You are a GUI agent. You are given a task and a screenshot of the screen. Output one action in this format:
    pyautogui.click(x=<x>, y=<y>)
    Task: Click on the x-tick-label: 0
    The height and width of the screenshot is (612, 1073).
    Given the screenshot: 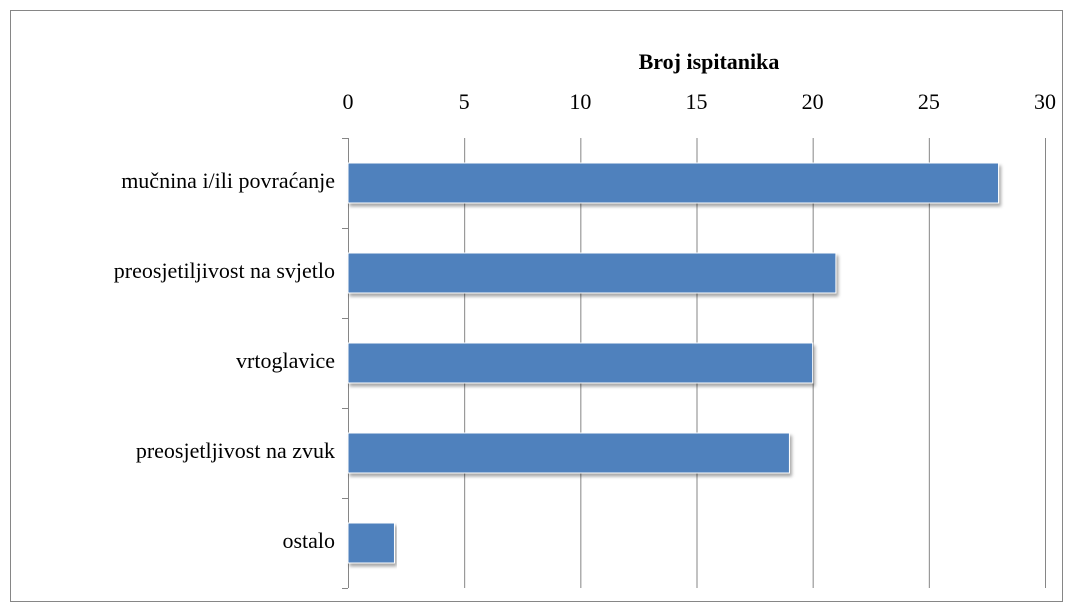 What is the action you would take?
    pyautogui.click(x=348, y=101)
    